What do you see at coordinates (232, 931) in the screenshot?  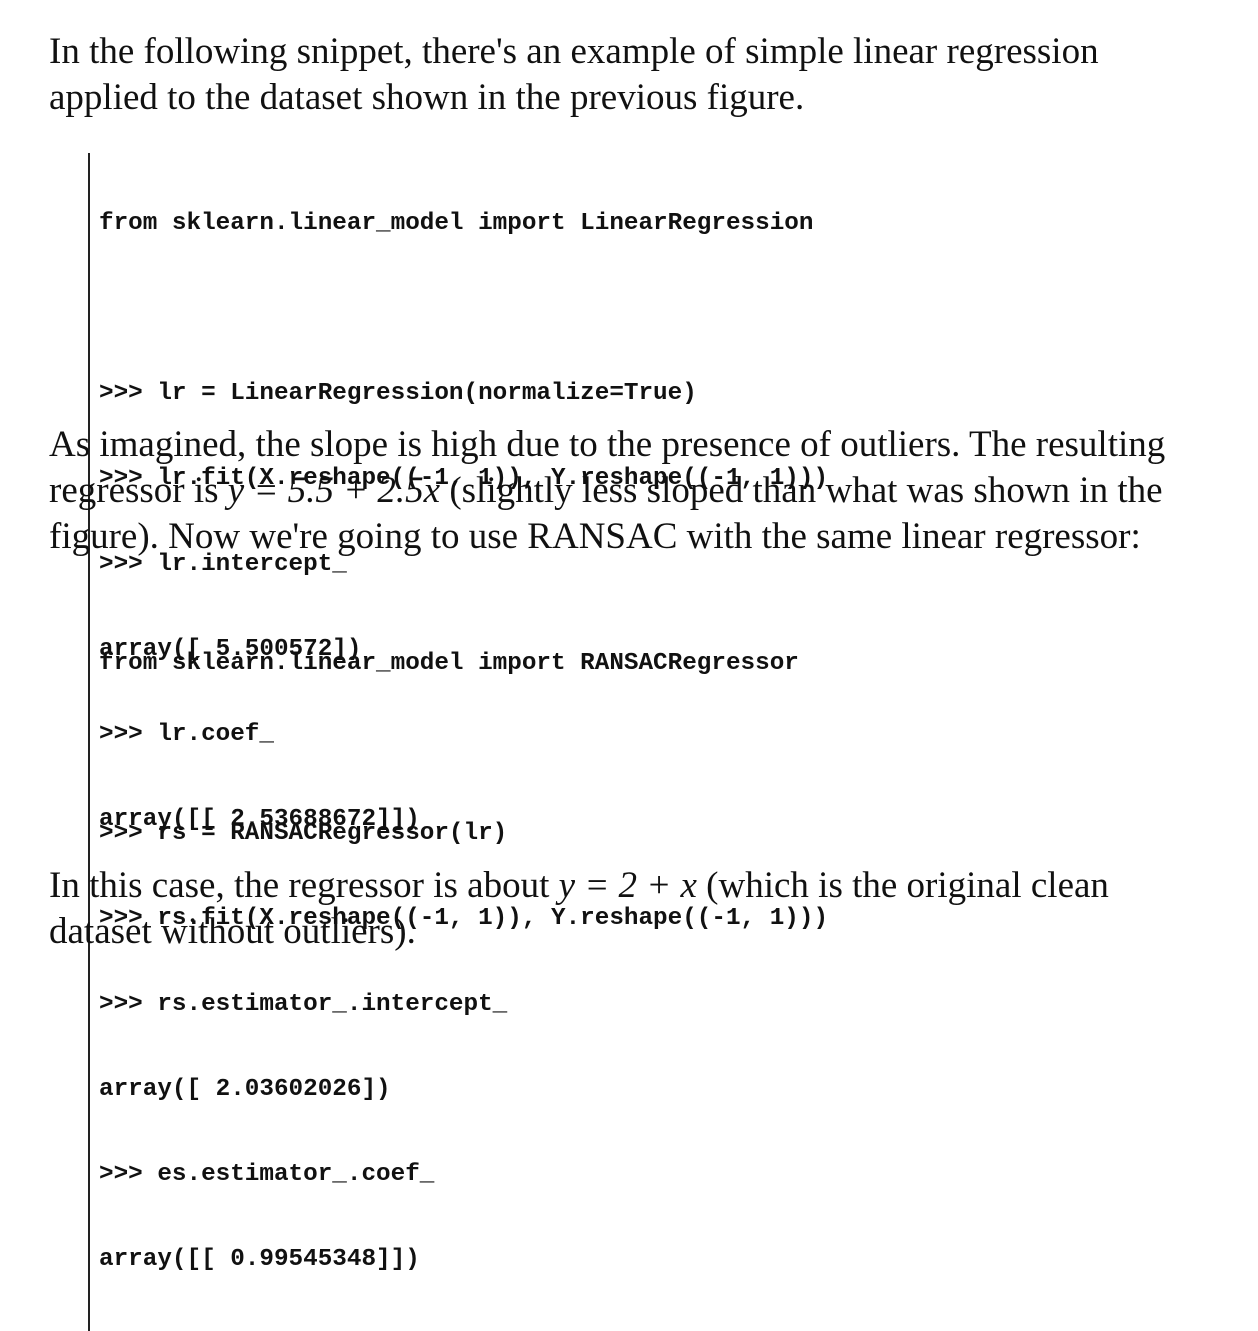 I see `text-line: dataset without outliers).` at bounding box center [232, 931].